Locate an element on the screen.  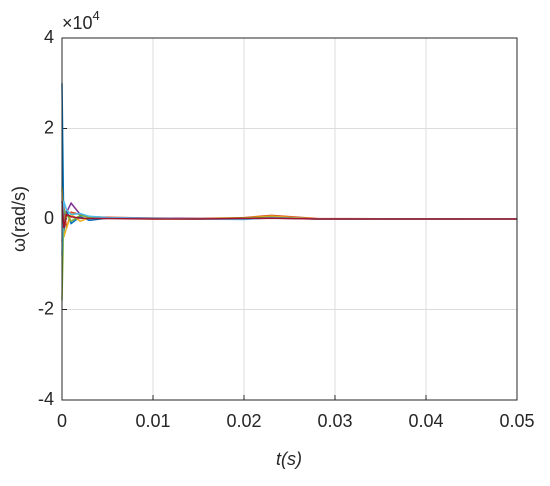
y-tick-label: 4 is located at coordinates (49, 37).